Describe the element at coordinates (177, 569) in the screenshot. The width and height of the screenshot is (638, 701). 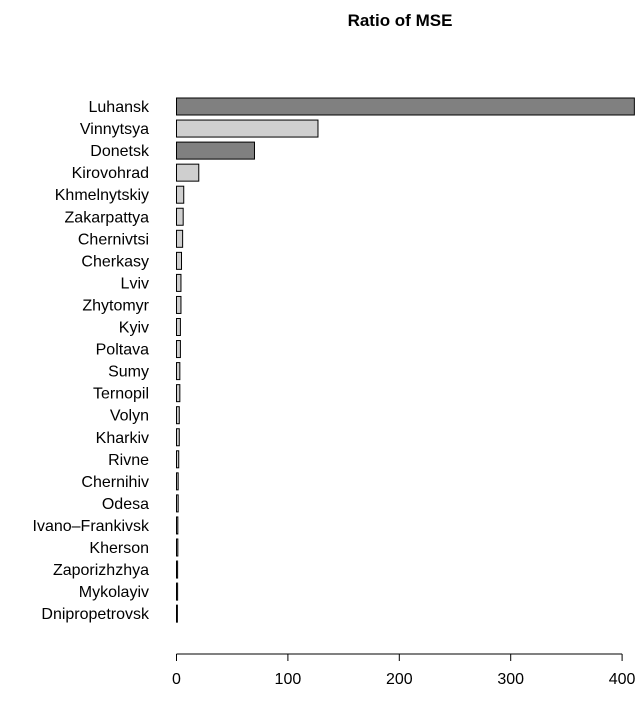
I see `bar-zaporizhzhya` at that location.